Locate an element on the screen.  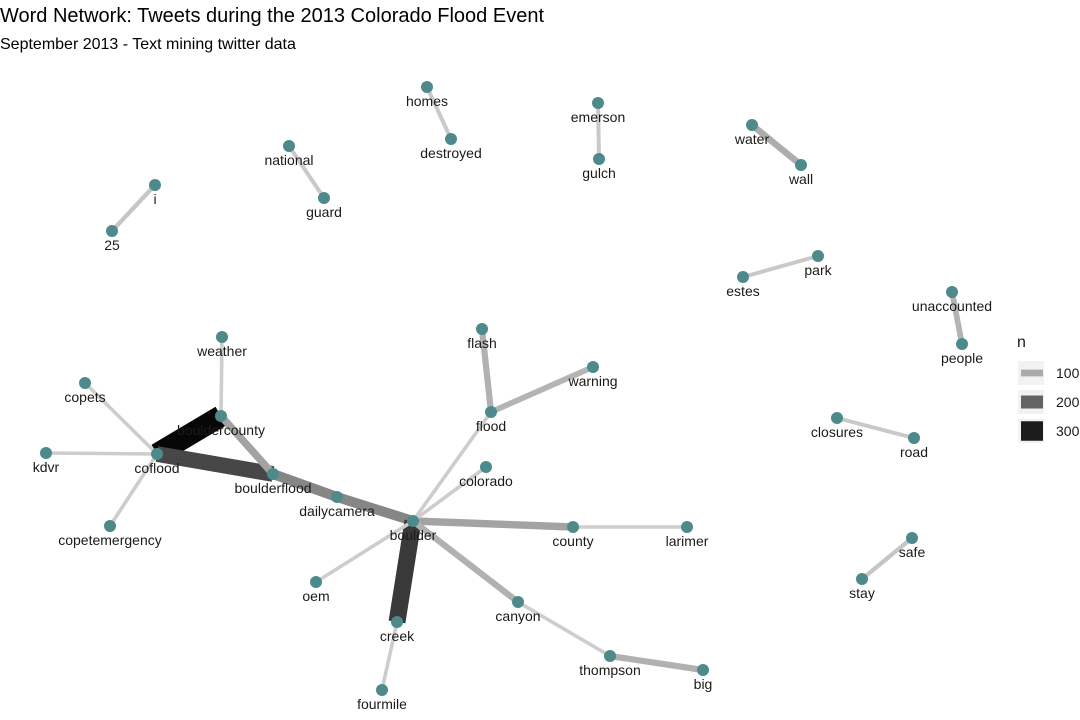
legend-title: n is located at coordinates (1021, 342).